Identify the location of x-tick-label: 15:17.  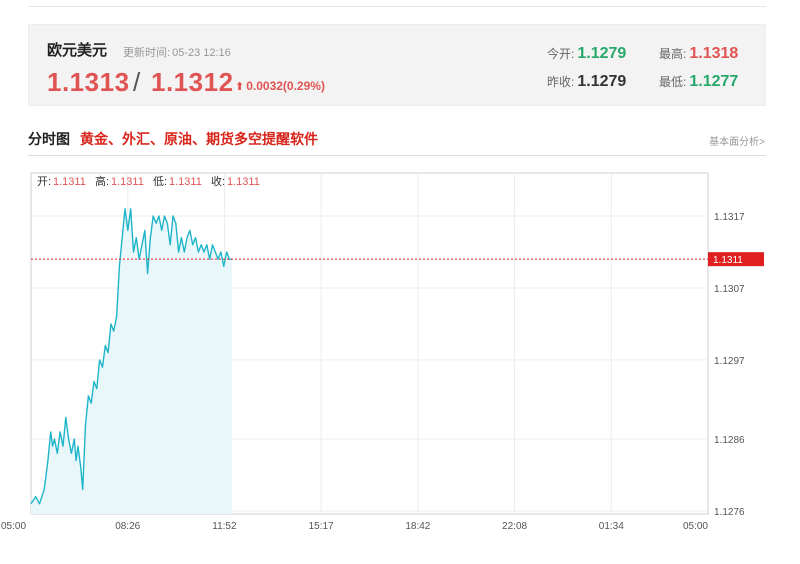
(321, 526).